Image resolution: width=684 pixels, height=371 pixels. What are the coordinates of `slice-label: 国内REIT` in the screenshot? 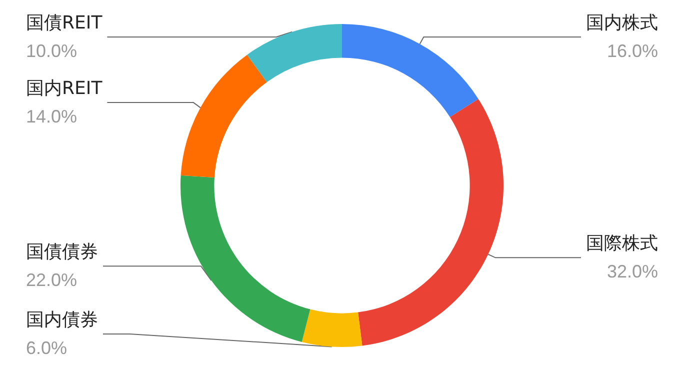 It's located at (65, 89).